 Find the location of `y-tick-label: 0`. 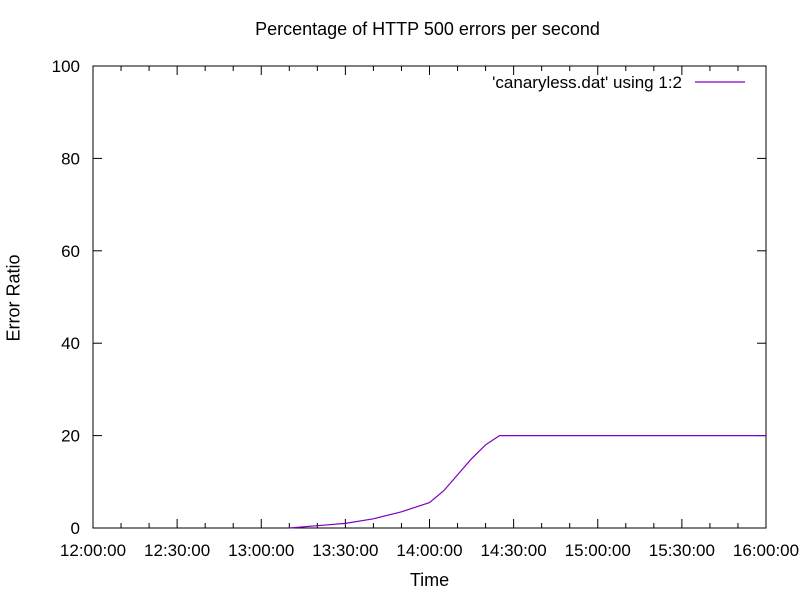

y-tick-label: 0 is located at coordinates (75, 528).